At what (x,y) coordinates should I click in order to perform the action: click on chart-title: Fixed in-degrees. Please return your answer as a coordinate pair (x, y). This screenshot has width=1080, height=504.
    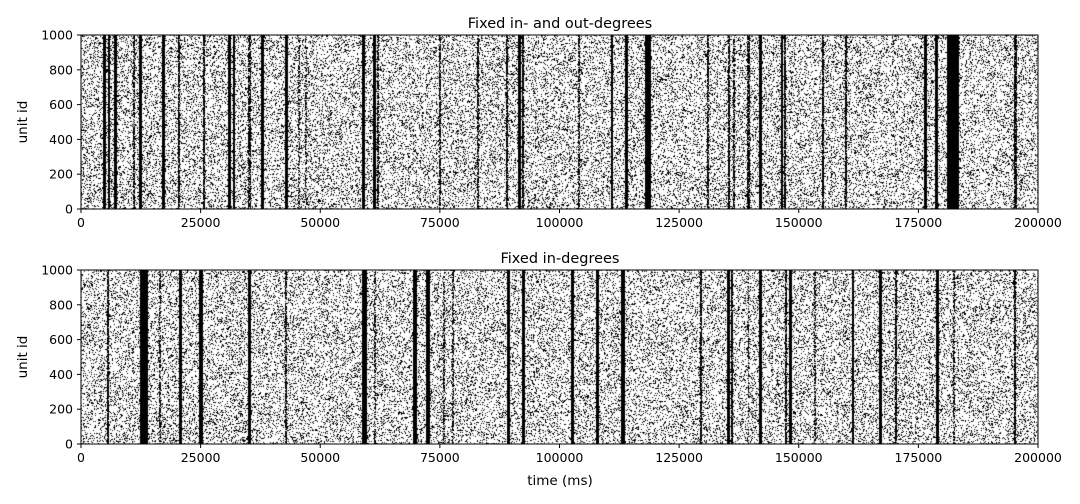
    Looking at the image, I should click on (559, 259).